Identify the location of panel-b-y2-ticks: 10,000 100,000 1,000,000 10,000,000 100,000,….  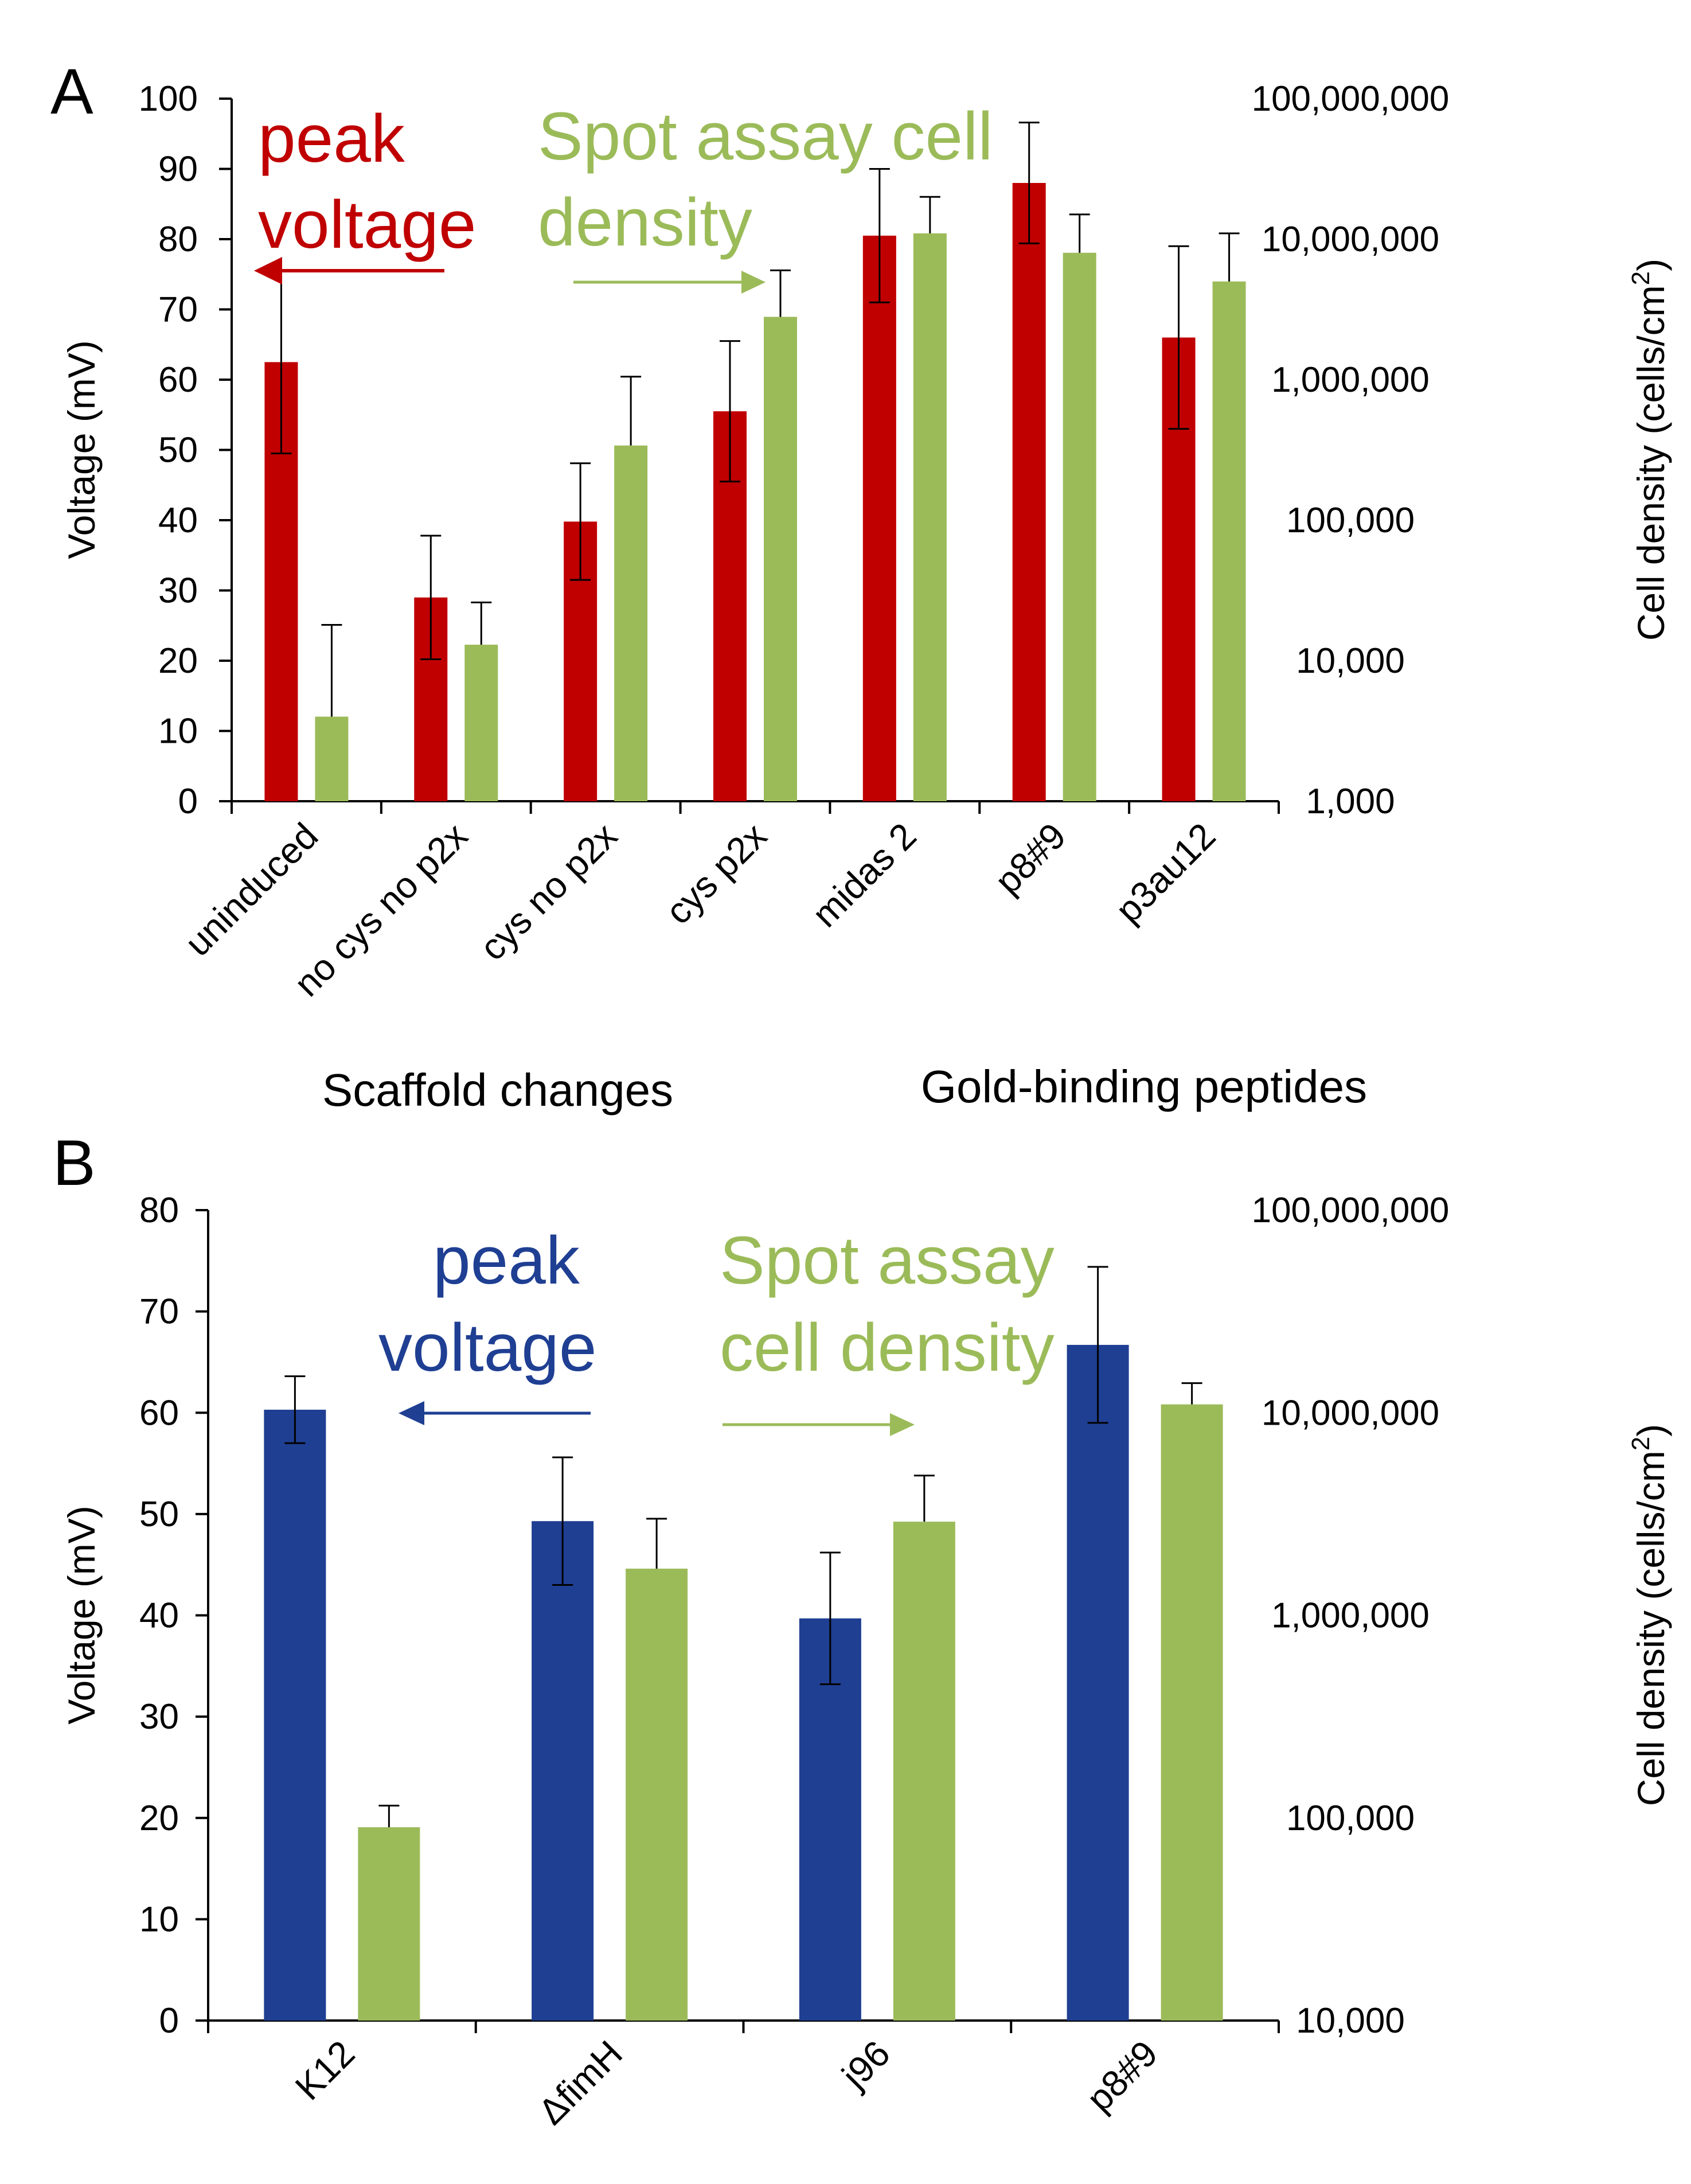
(1351, 1616).